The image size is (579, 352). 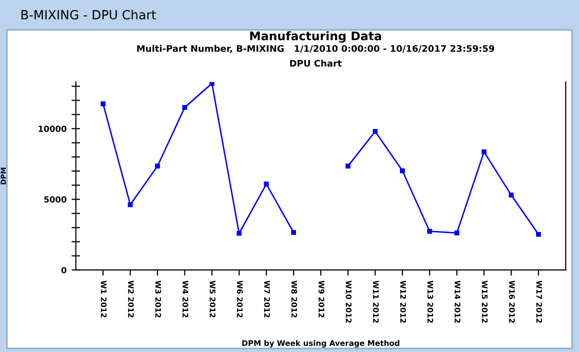 What do you see at coordinates (316, 37) in the screenshot?
I see `chart-title: Manufacturing Data` at bounding box center [316, 37].